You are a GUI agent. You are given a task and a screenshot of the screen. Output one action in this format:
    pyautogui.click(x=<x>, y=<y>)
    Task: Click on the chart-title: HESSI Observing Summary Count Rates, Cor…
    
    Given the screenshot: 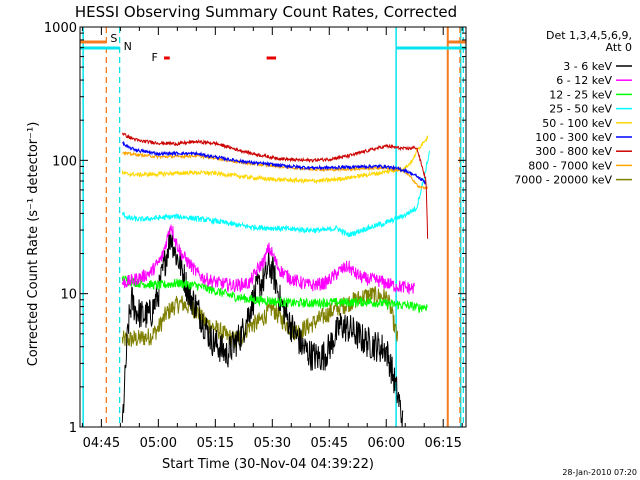 What is the action you would take?
    pyautogui.click(x=266, y=12)
    